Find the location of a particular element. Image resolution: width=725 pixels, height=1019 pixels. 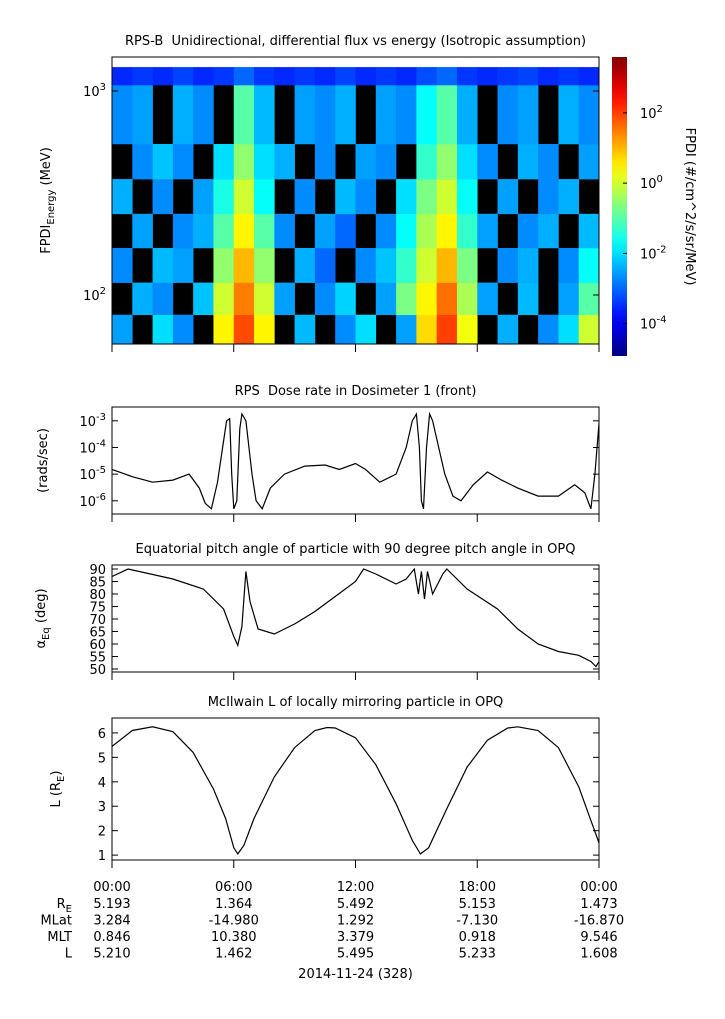

y-tick-label: 10-5​ is located at coordinates (92, 474).